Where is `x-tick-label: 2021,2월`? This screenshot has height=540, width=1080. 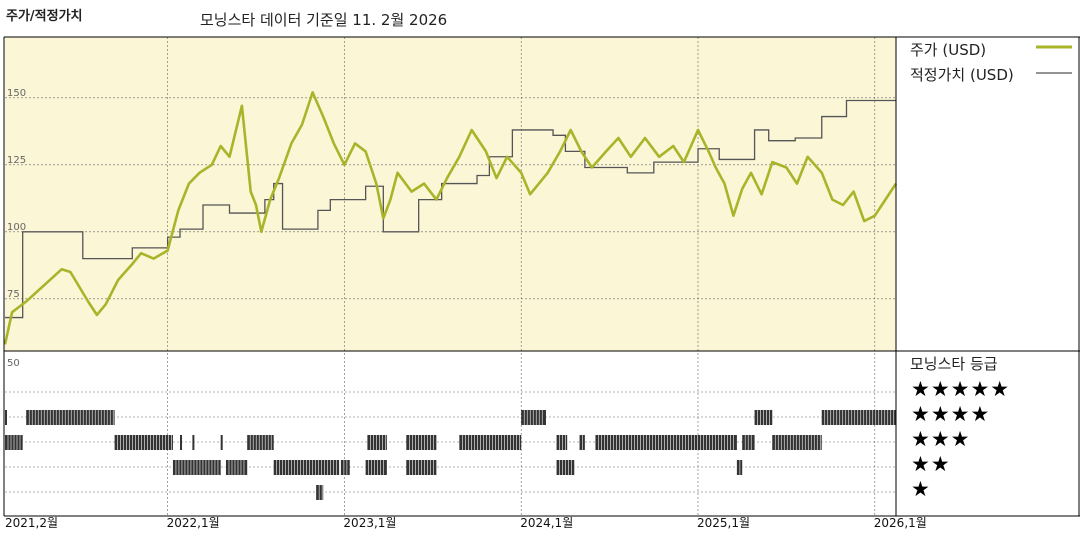
x-tick-label: 2021,2월 is located at coordinates (31, 523).